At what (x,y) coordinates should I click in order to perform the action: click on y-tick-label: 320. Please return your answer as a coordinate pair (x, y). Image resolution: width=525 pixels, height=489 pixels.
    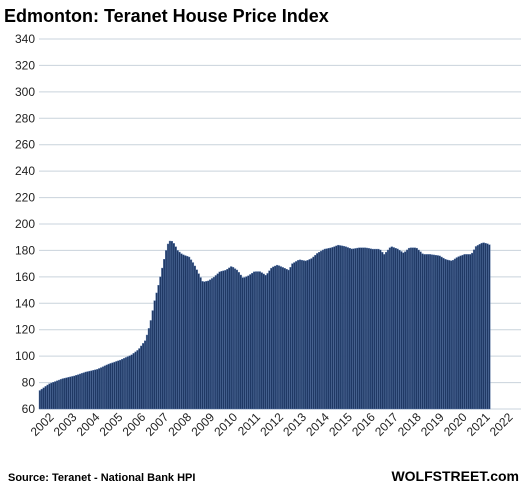
    Looking at the image, I should click on (25, 65).